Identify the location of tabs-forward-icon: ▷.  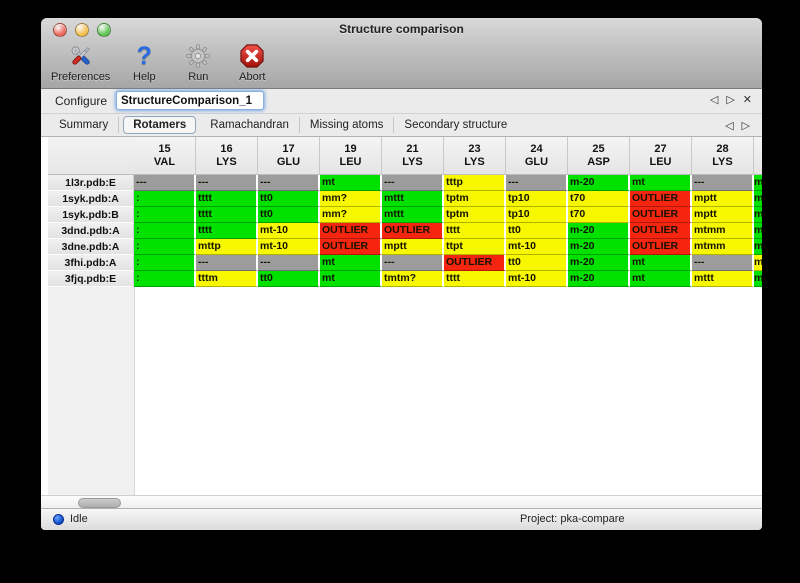
(745, 126).